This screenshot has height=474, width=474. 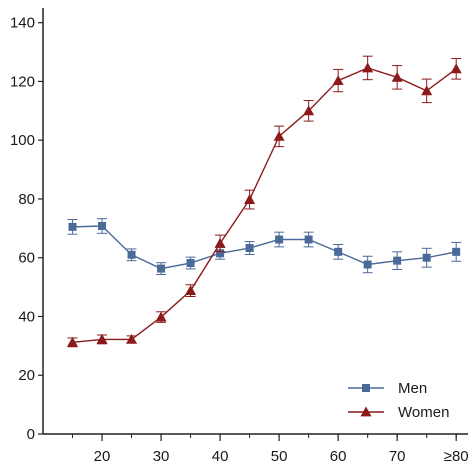 What do you see at coordinates (31, 434) in the screenshot?
I see `y-tick-label: 0` at bounding box center [31, 434].